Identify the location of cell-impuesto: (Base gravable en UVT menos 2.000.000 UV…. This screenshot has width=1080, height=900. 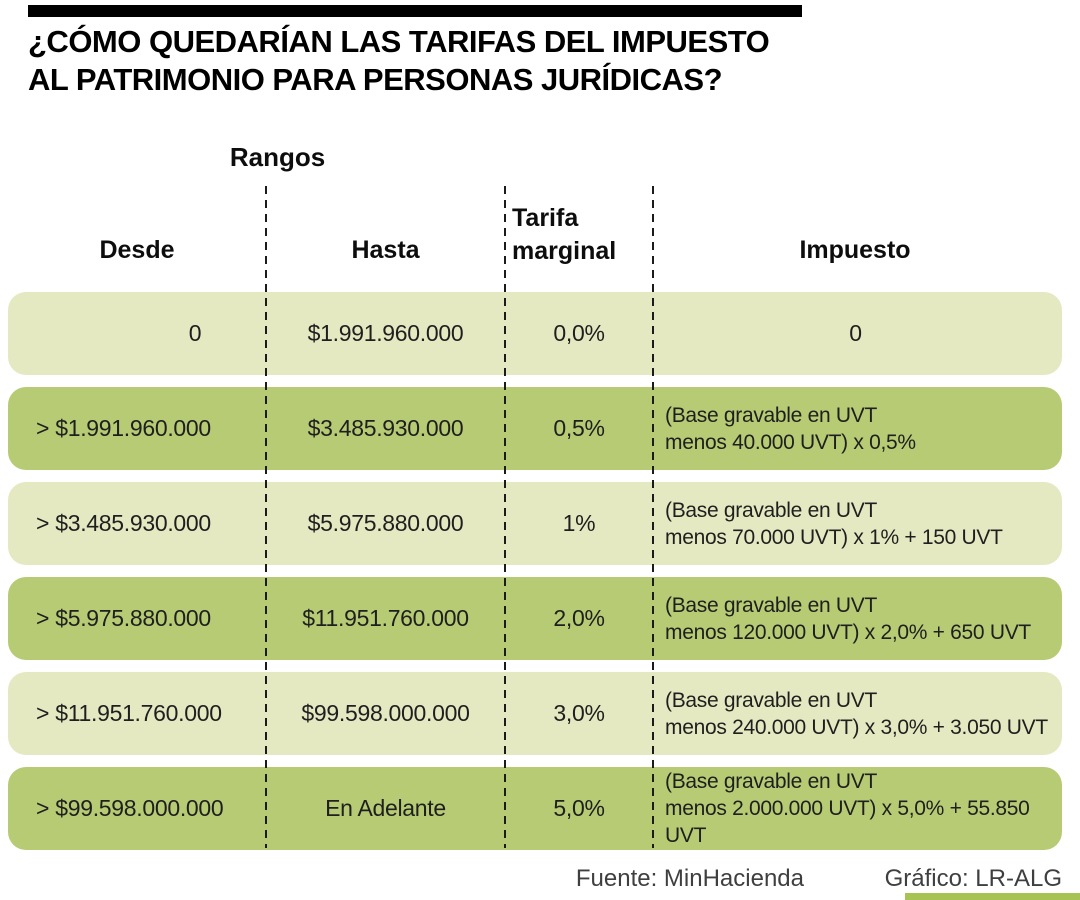
(847, 808).